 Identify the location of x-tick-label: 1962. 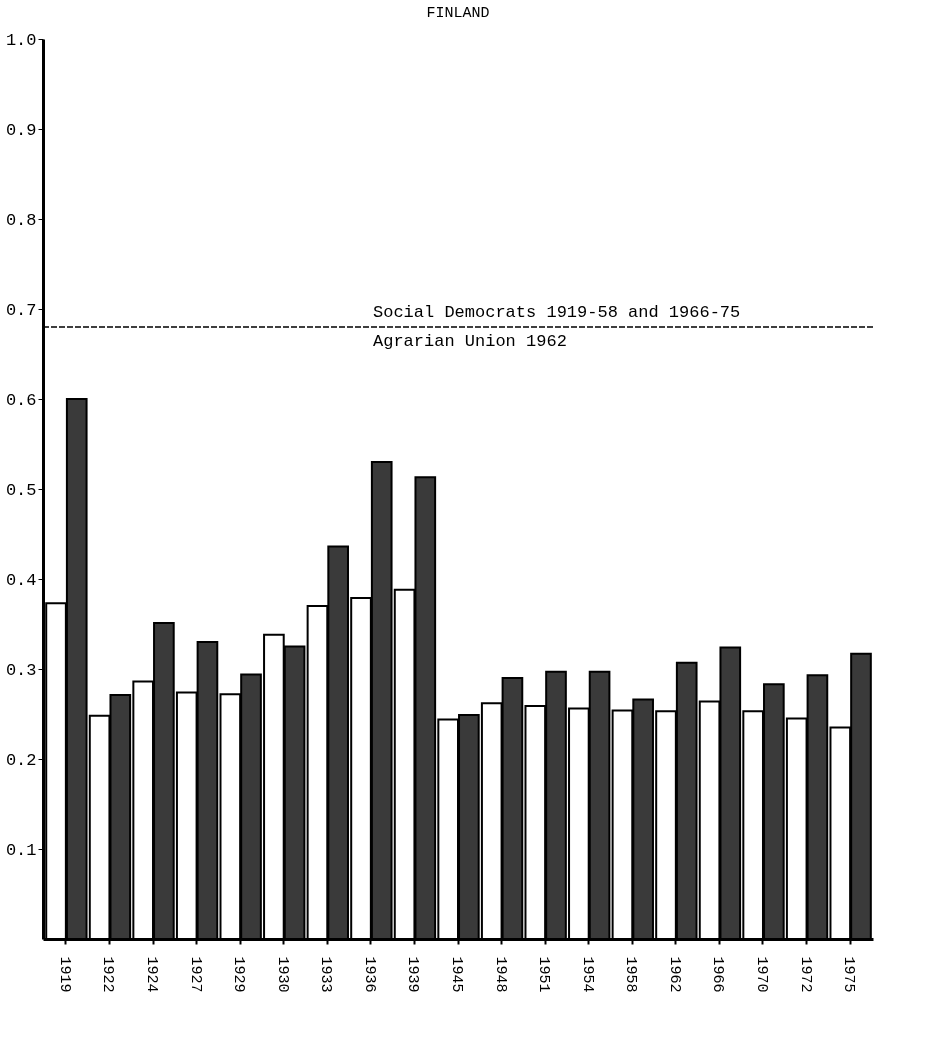
(674, 974).